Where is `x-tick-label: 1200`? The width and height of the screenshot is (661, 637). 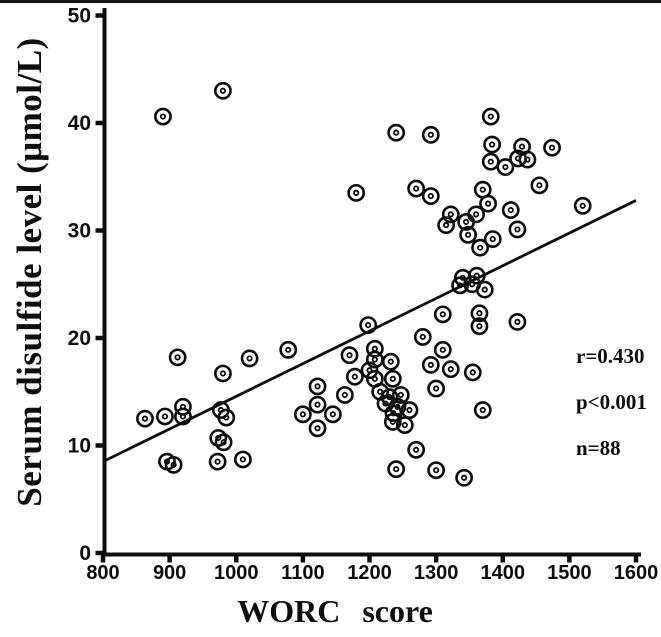 x-tick-label: 1200 is located at coordinates (369, 573).